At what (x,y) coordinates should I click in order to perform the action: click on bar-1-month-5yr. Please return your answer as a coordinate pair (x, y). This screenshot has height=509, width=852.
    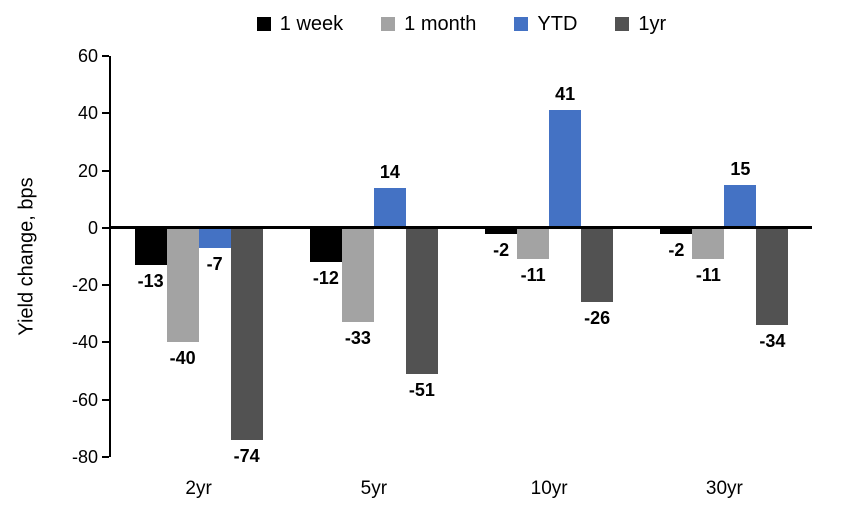
    Looking at the image, I should click on (357, 275).